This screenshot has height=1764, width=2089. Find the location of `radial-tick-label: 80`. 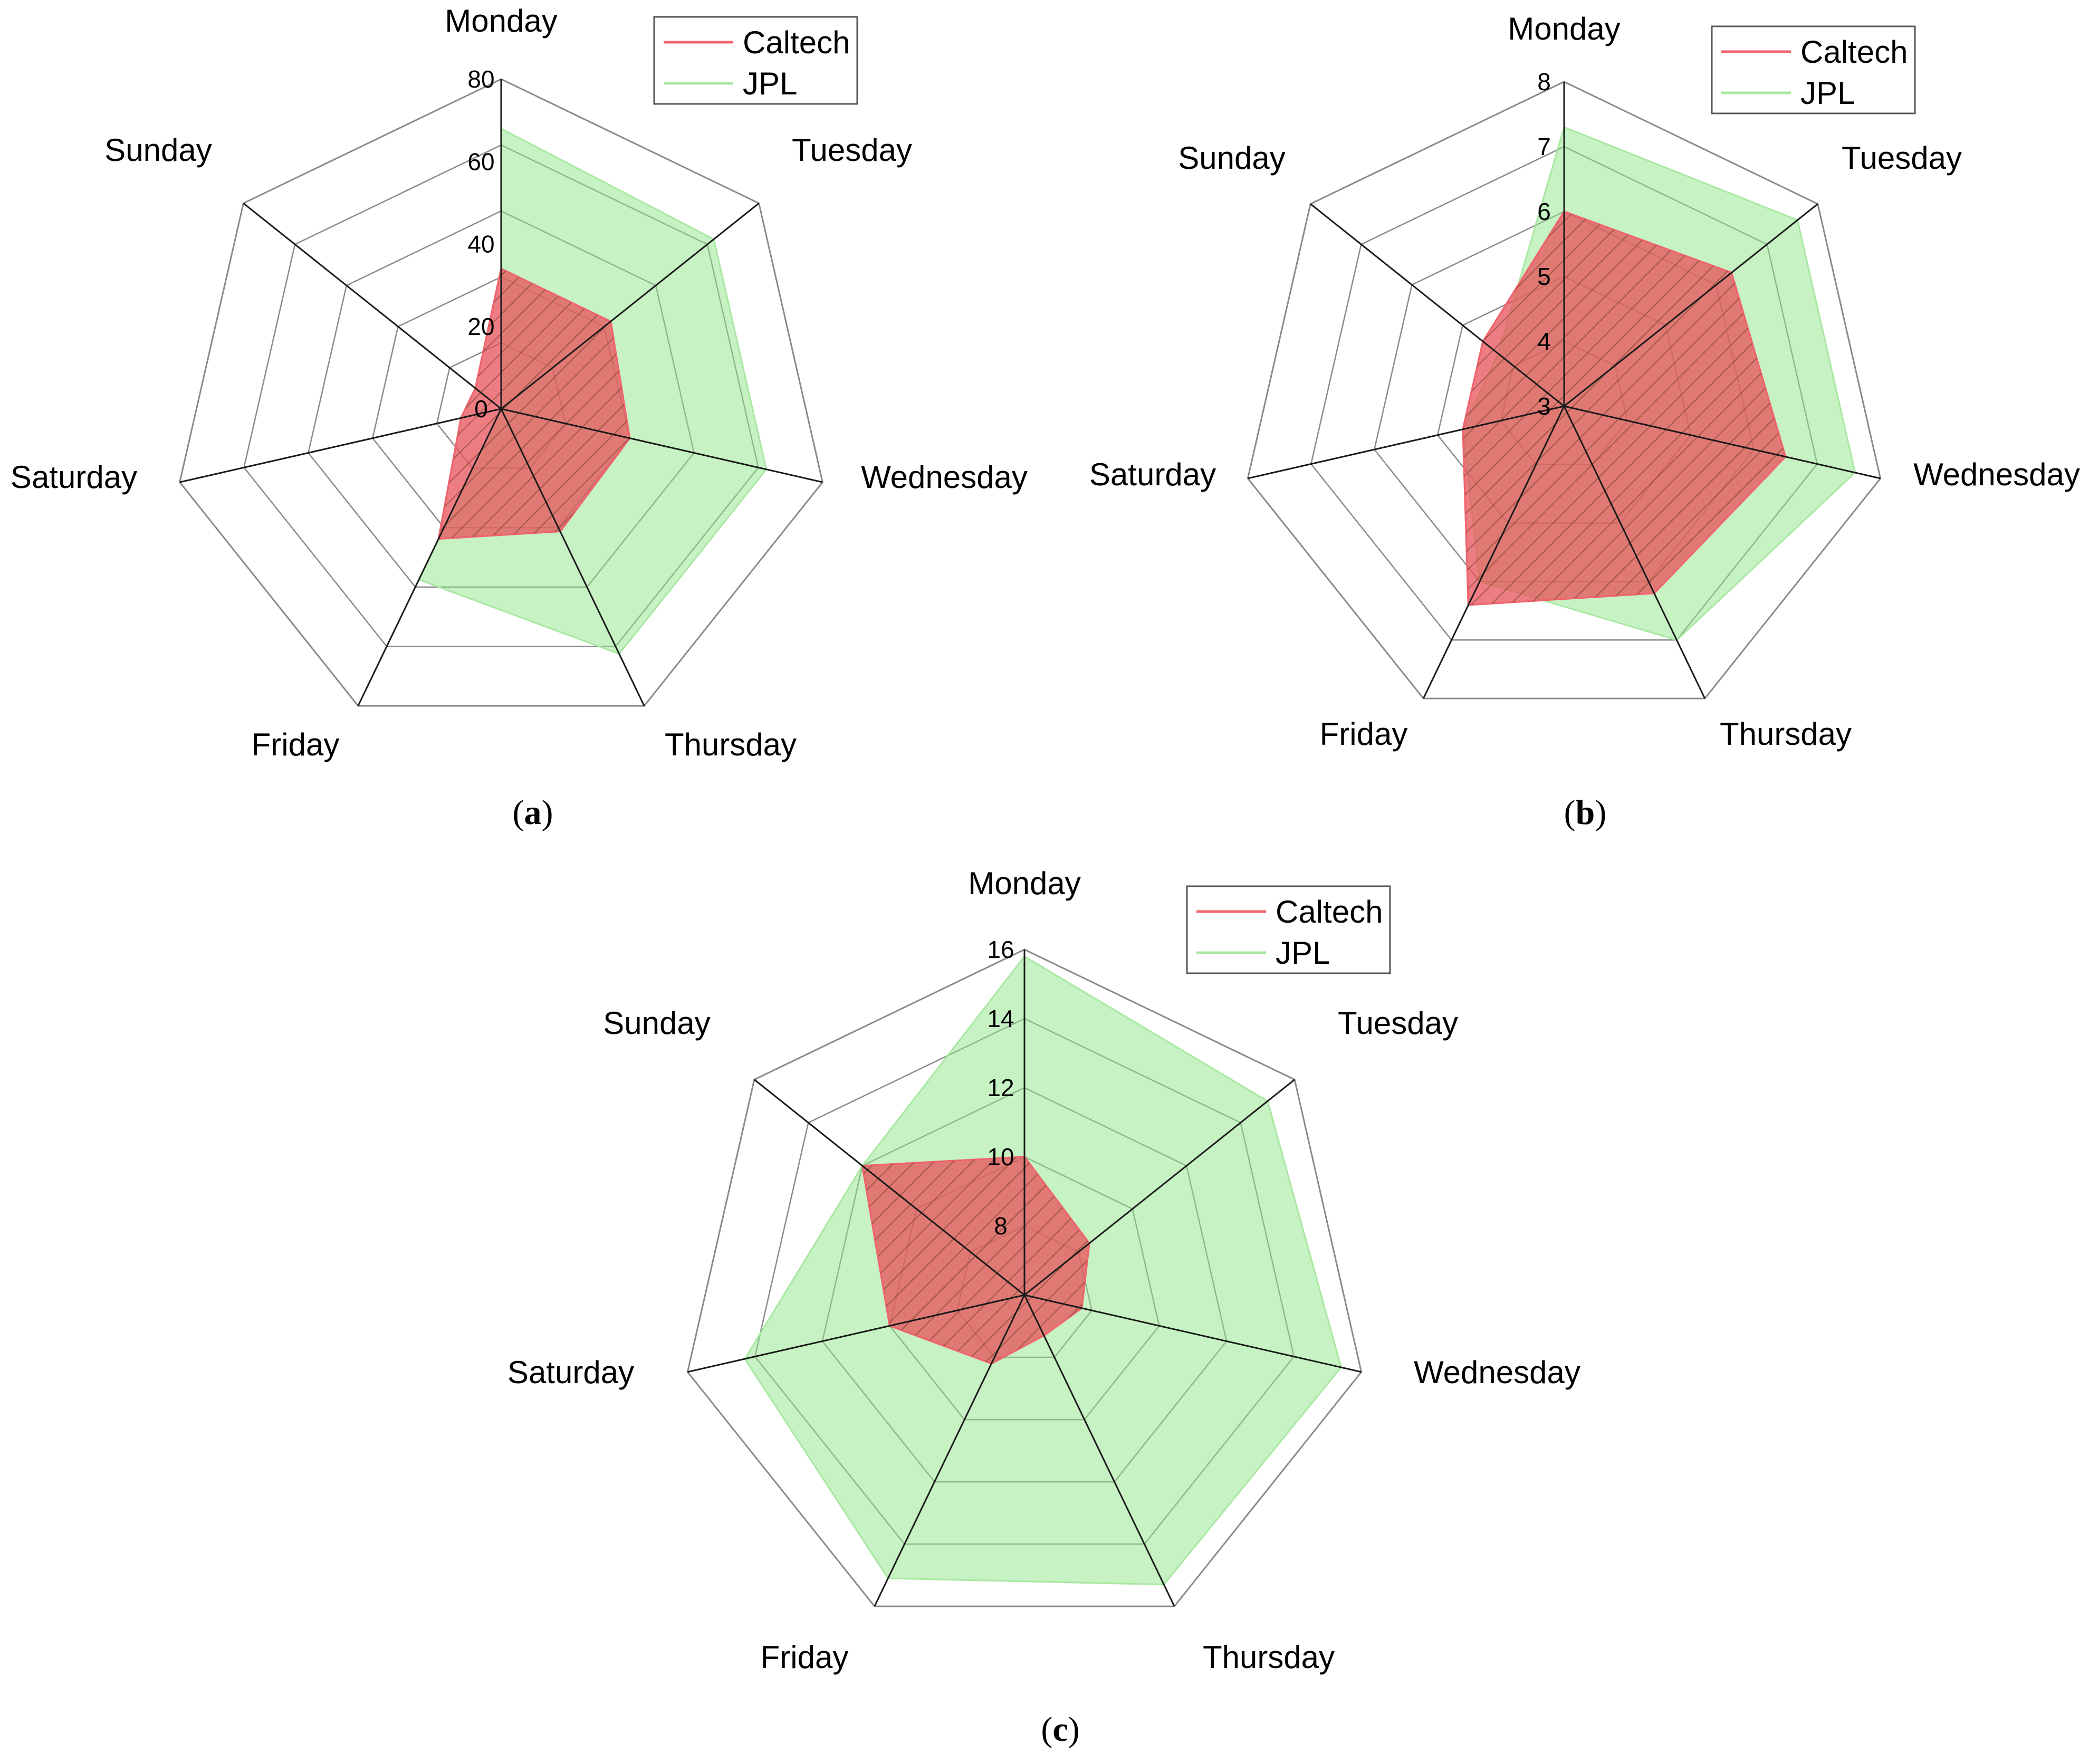

radial-tick-label: 80 is located at coordinates (480, 79).